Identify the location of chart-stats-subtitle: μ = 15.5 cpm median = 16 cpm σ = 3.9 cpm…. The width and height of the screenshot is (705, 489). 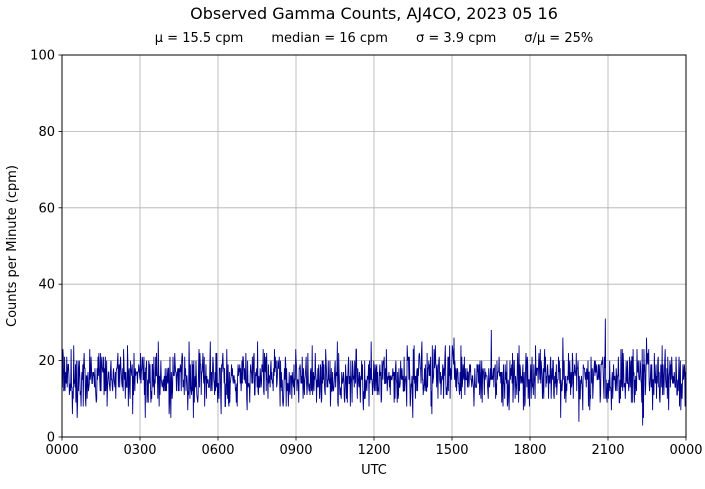
(374, 38).